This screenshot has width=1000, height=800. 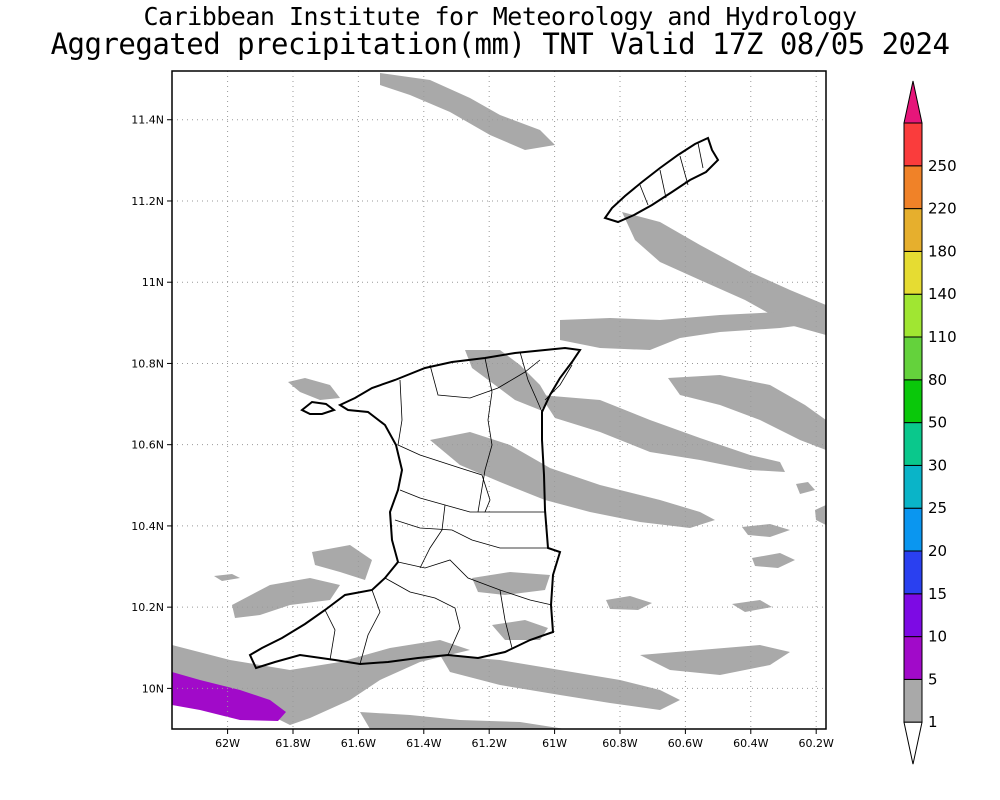 I want to click on lat-tick-label: 10.8N, so click(x=147, y=363).